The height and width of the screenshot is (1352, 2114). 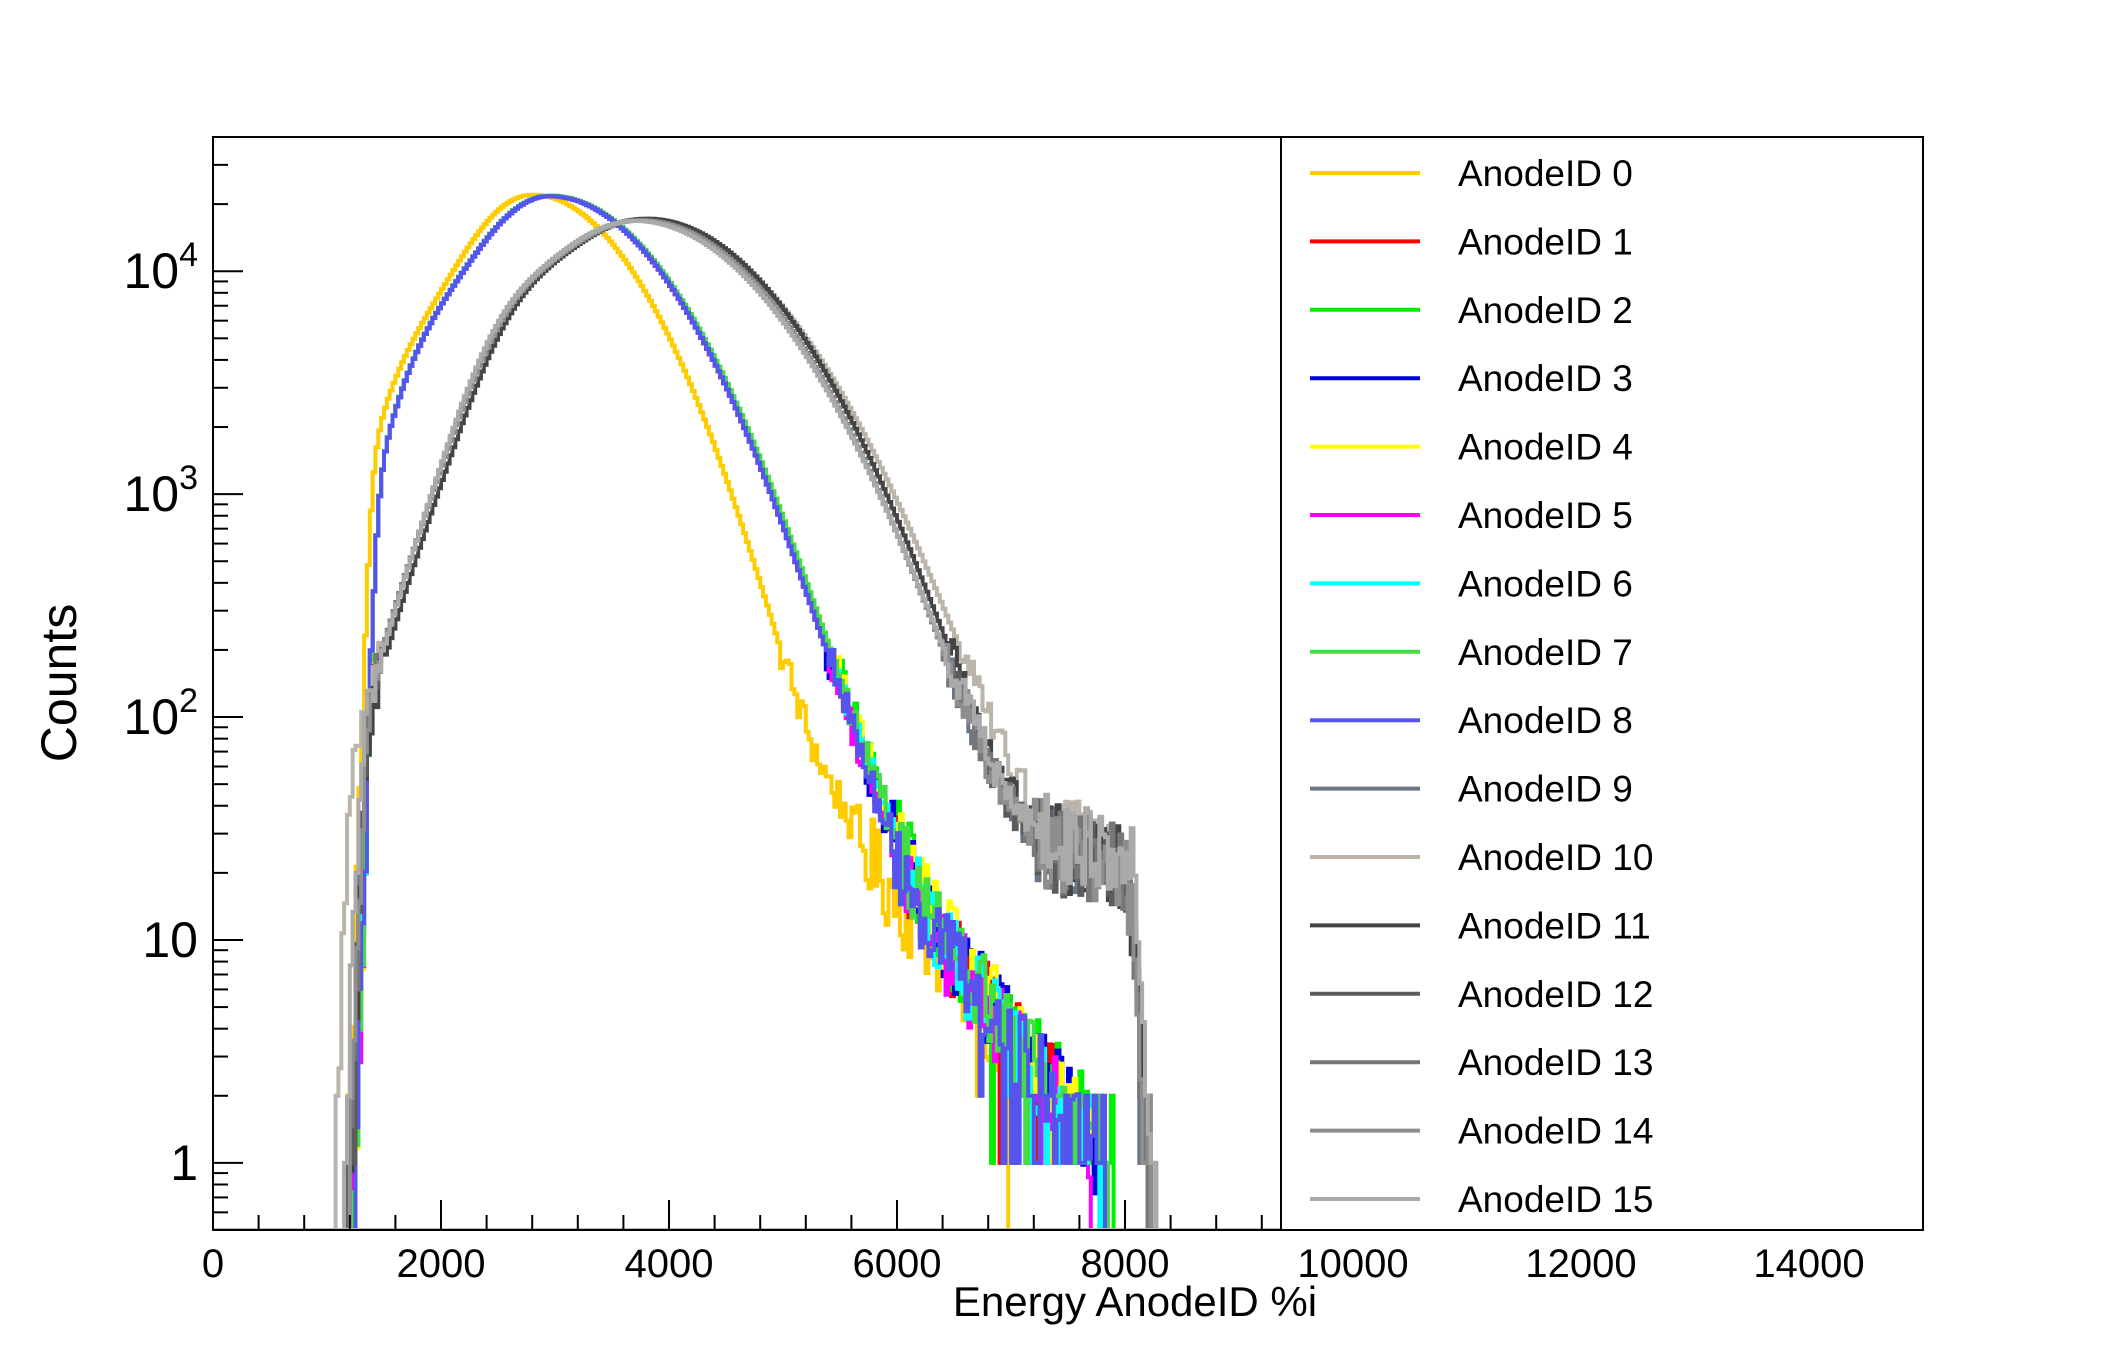 I want to click on y-tick-label: 10², so click(x=160, y=713).